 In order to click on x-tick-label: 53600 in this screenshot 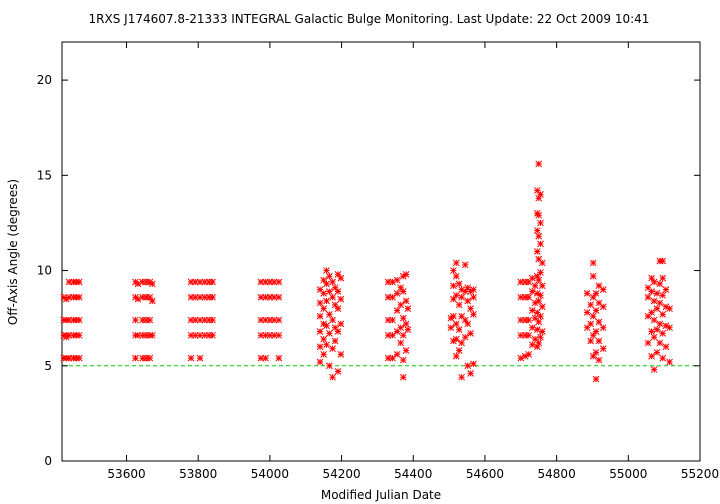, I will do `click(126, 474)`.